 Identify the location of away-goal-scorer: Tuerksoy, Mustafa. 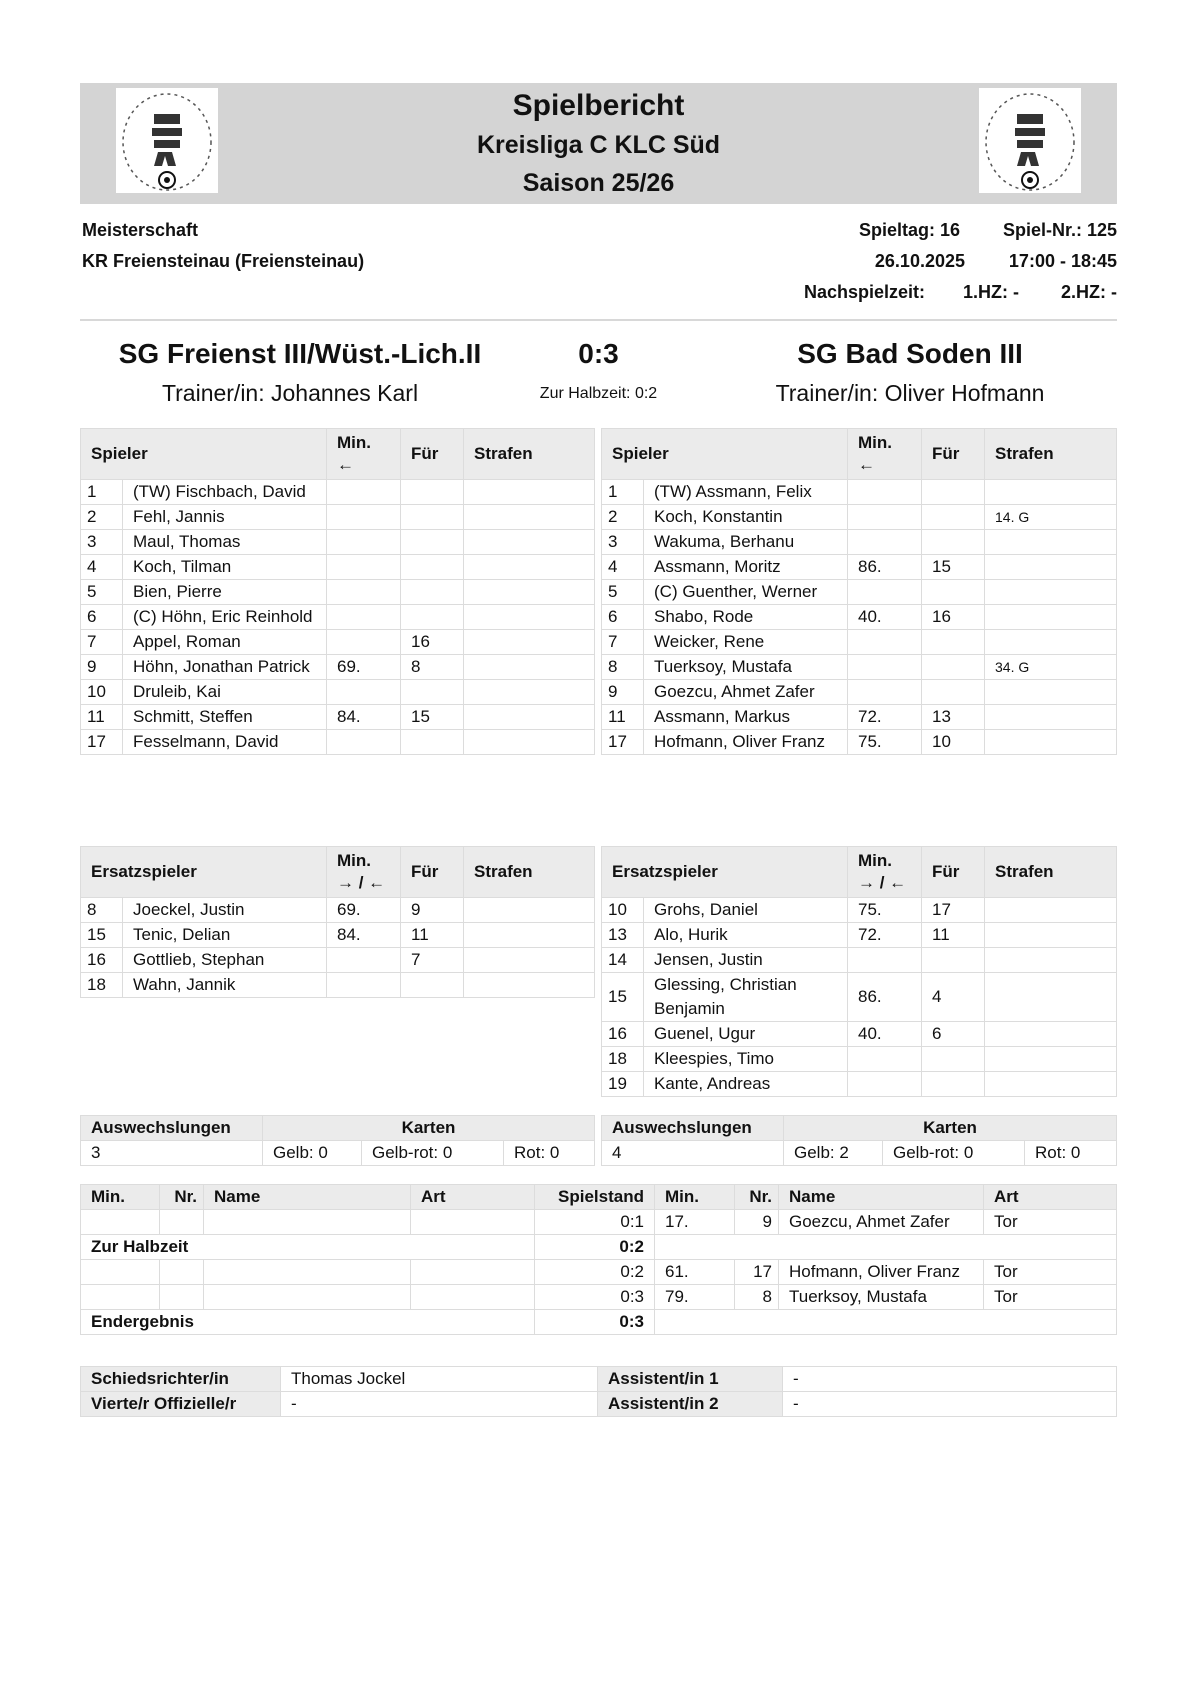
(881, 1297).